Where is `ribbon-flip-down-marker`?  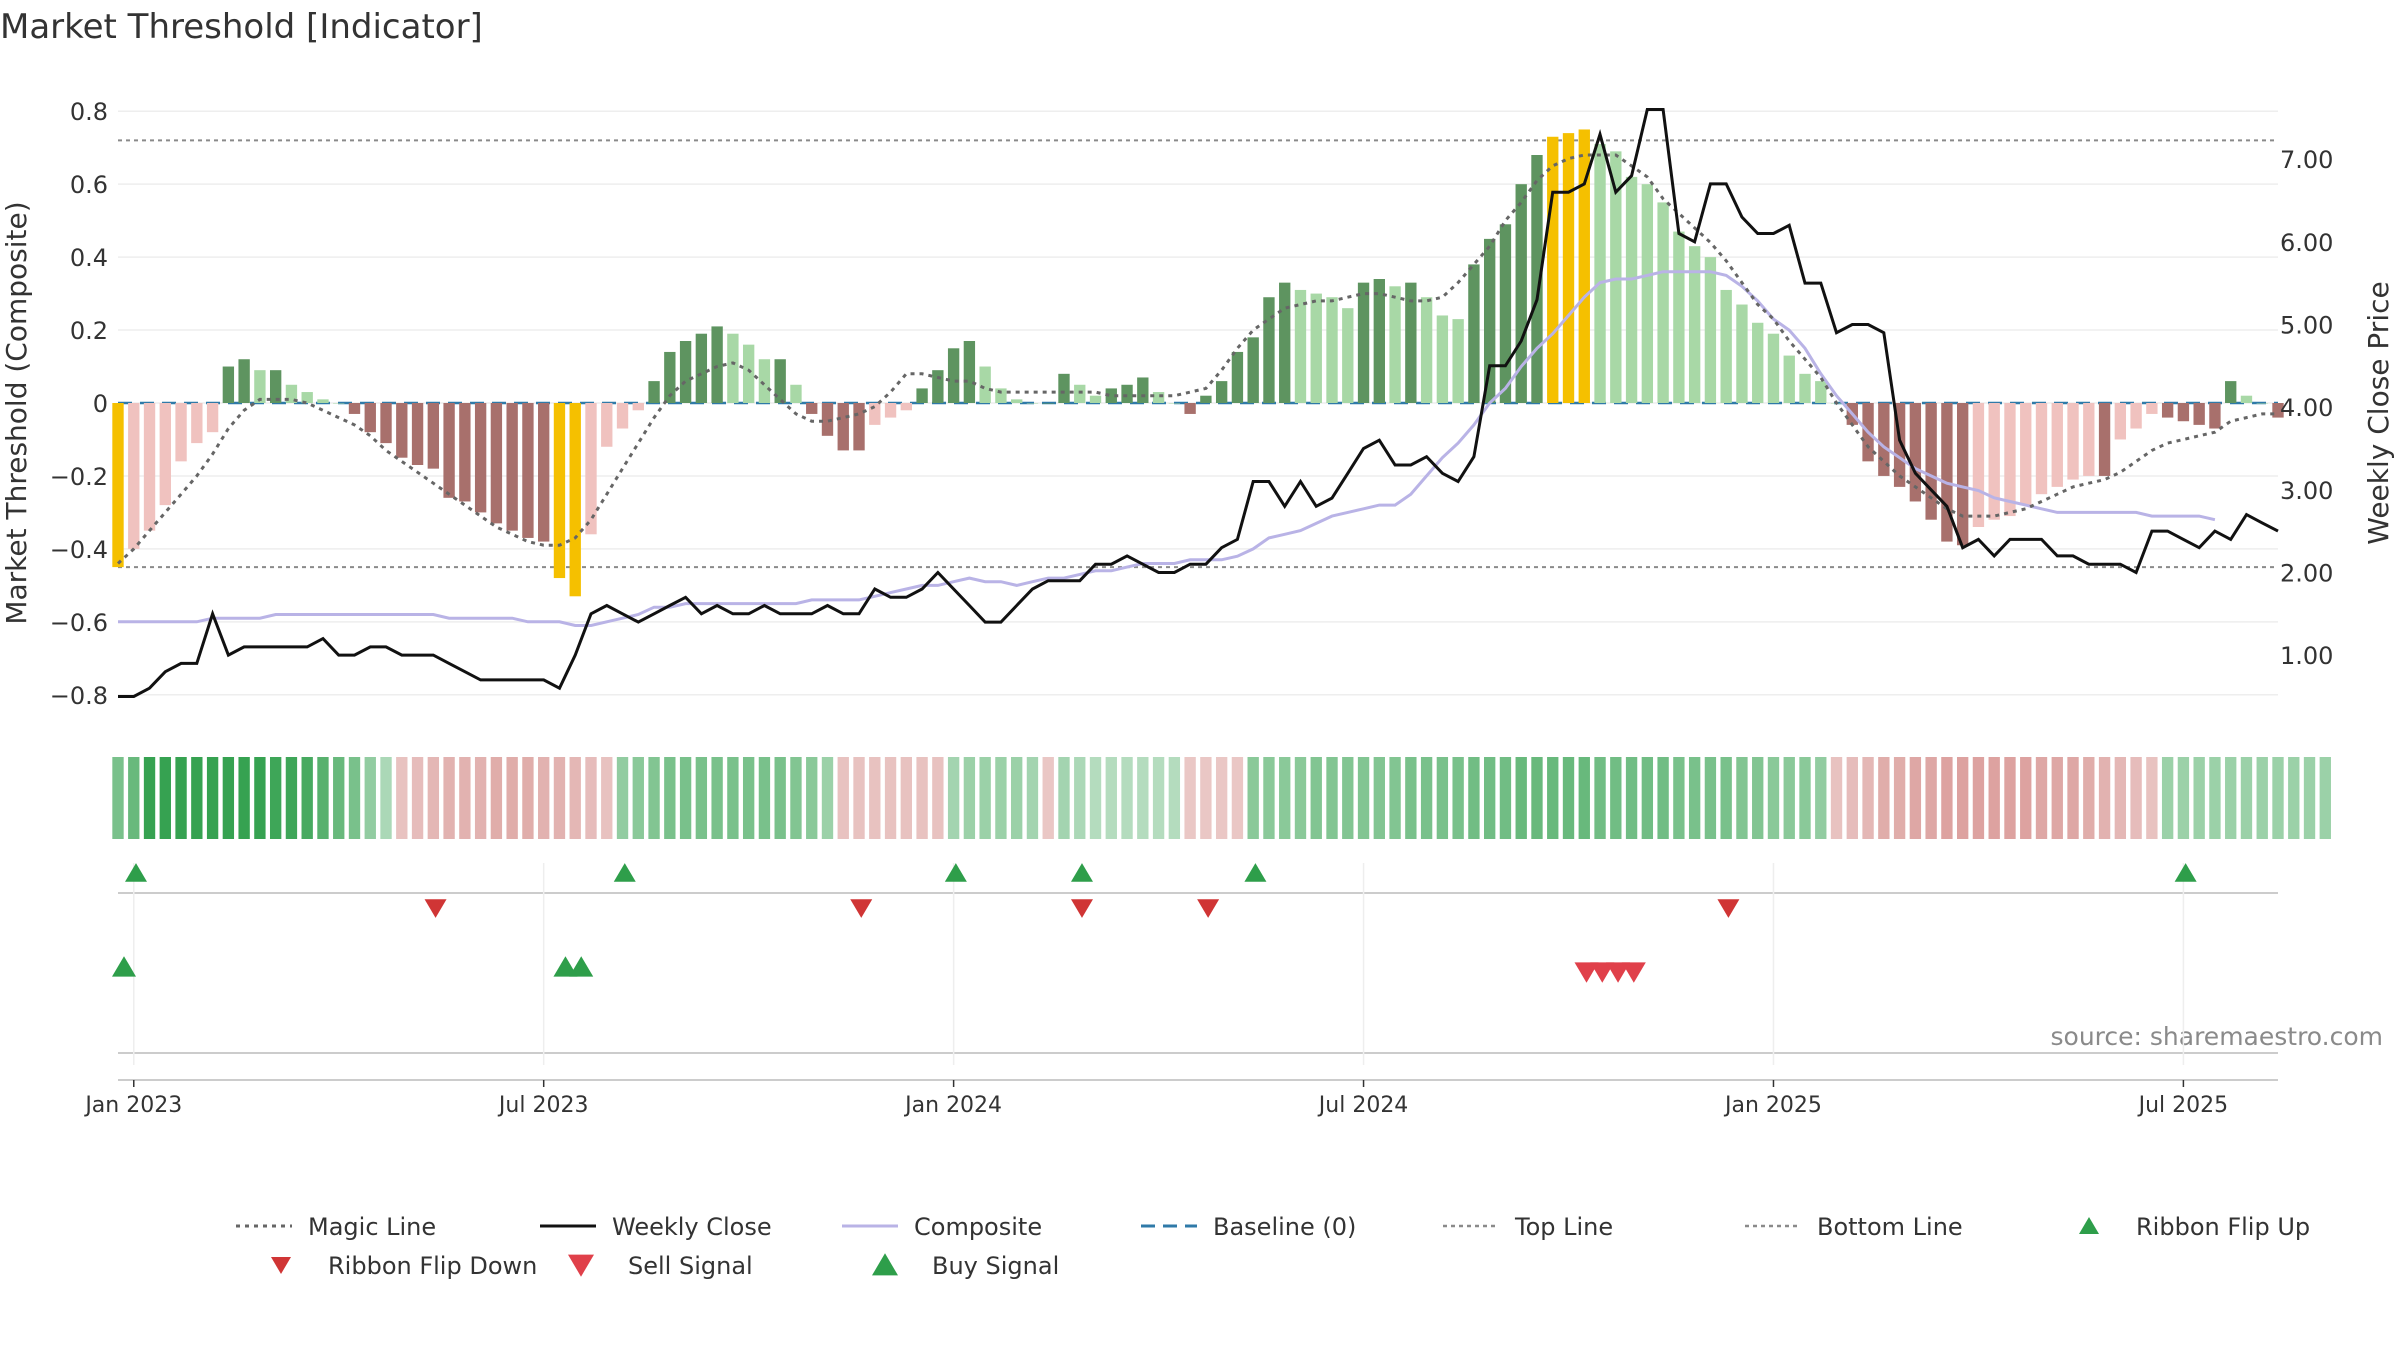
ribbon-flip-down-marker is located at coordinates (1081, 908).